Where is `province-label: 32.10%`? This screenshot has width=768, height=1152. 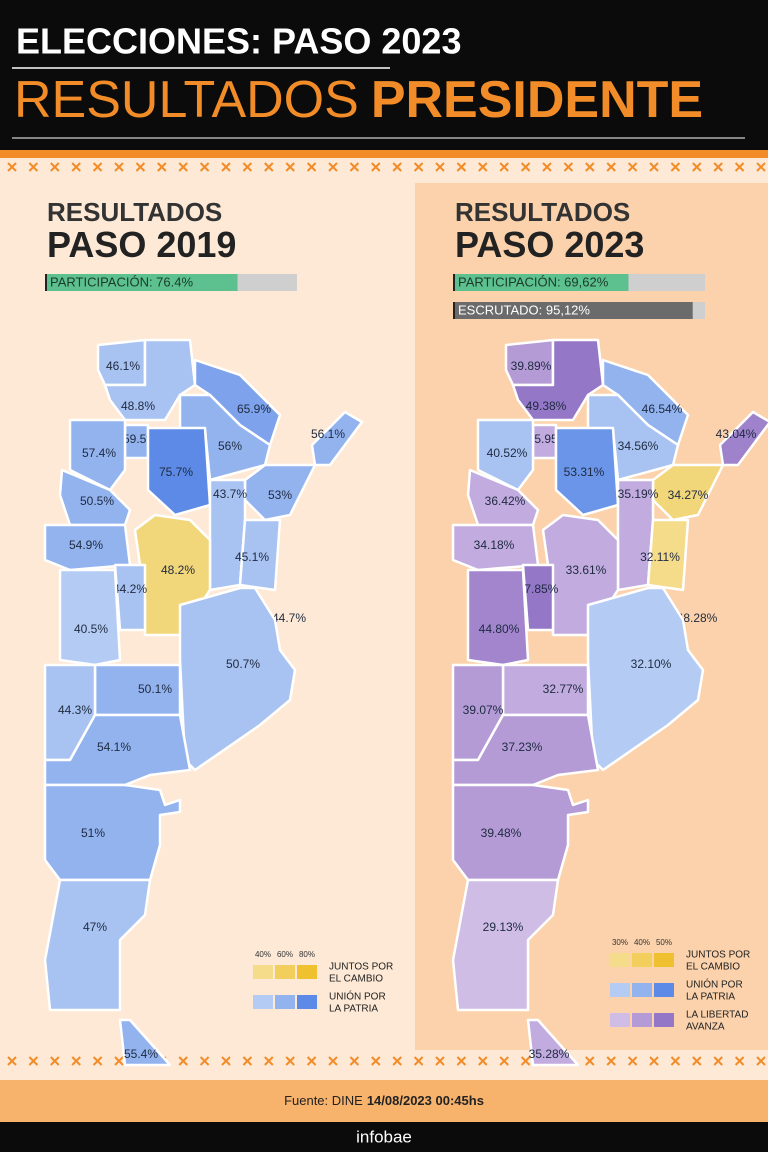
province-label: 32.10% is located at coordinates (651, 664).